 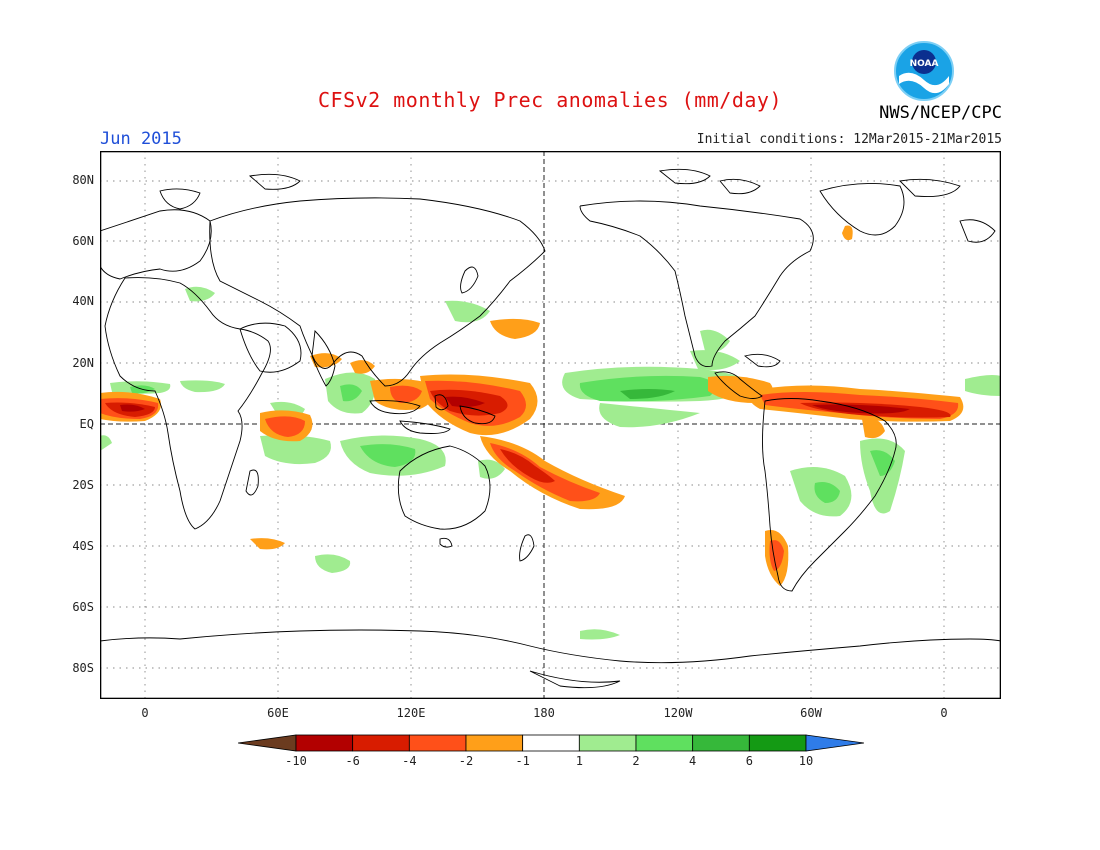 I want to click on colorbar-extend-low, so click(x=267, y=743).